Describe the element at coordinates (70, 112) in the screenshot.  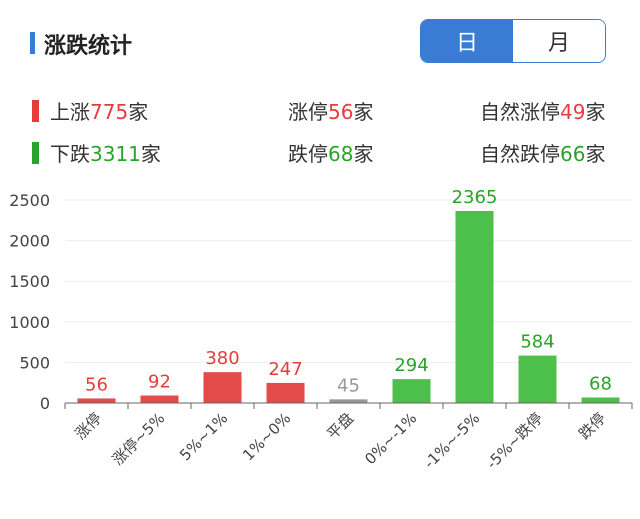
I see `rise-label: 上涨` at that location.